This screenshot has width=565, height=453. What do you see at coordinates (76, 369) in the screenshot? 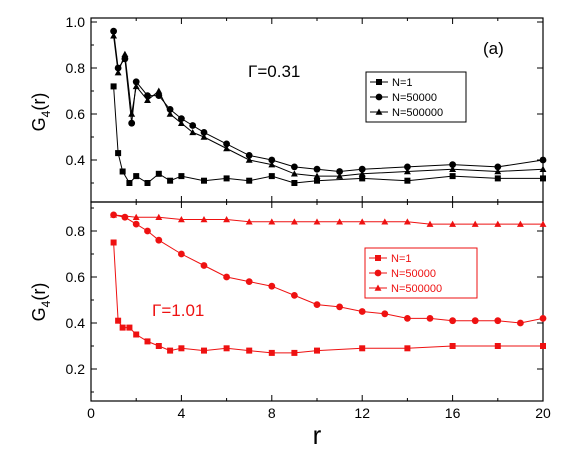
I see `bottom-y-tick-label: 0.2` at bounding box center [76, 369].